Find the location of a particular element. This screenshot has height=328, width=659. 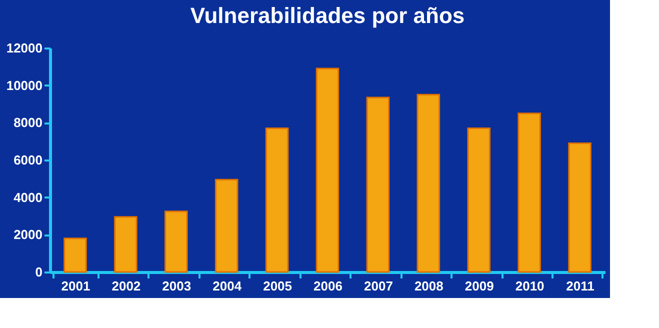

y-tick-label: 10000 is located at coordinates (24, 85).